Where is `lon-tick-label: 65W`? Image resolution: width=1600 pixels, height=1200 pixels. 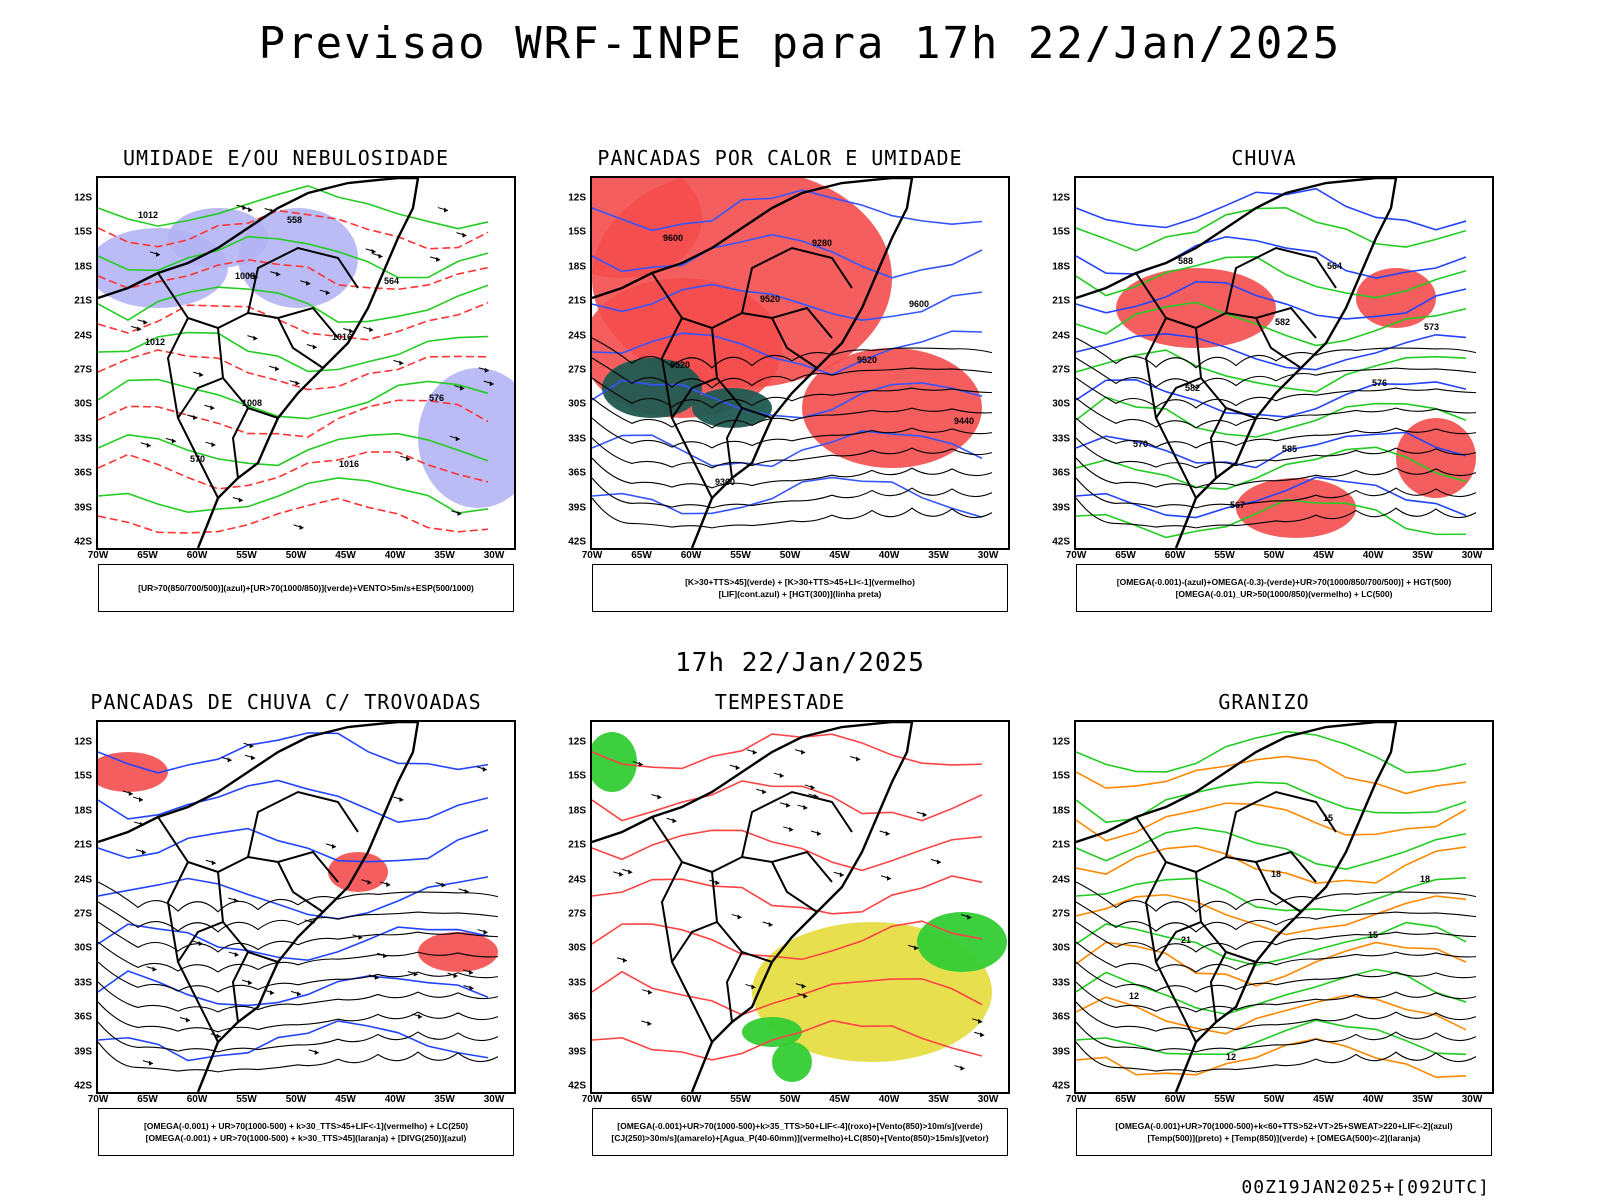
lon-tick-label: 65W is located at coordinates (641, 1099).